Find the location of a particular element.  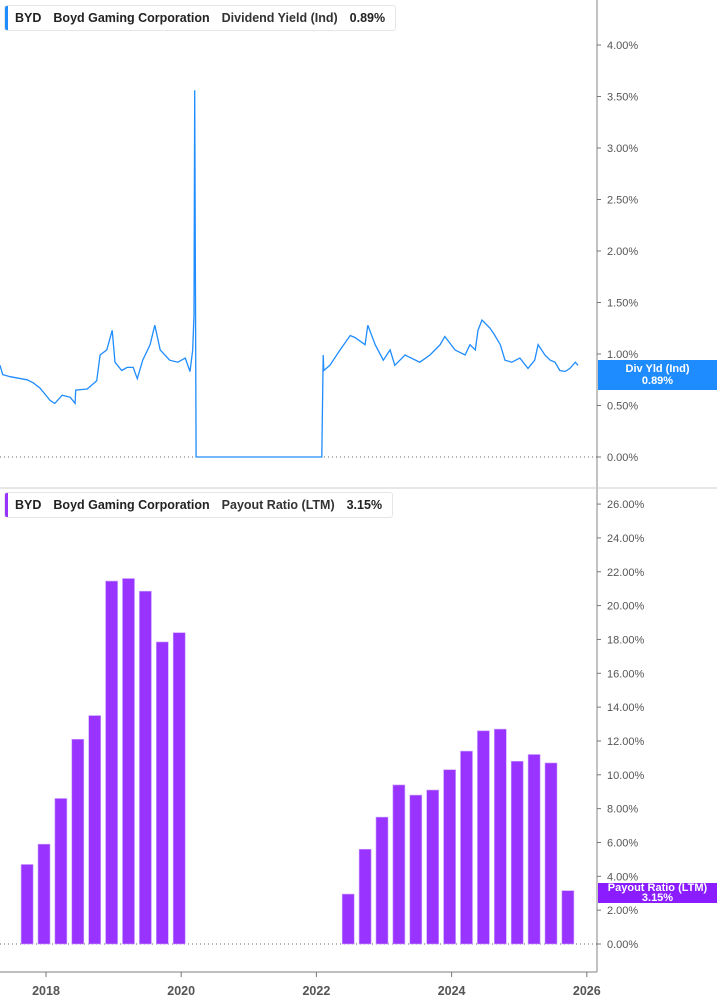

top-legend-metric: Dividend Yield (Ind) is located at coordinates (279, 18).